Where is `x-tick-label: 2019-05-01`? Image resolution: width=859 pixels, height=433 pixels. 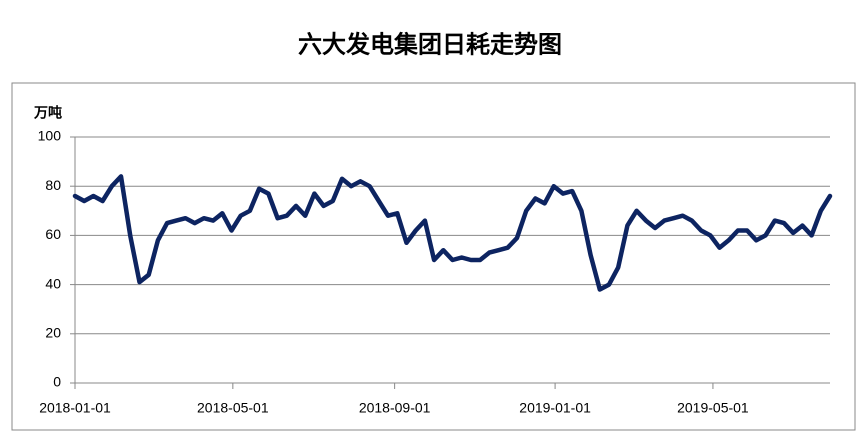 x-tick-label: 2019-05-01 is located at coordinates (713, 408).